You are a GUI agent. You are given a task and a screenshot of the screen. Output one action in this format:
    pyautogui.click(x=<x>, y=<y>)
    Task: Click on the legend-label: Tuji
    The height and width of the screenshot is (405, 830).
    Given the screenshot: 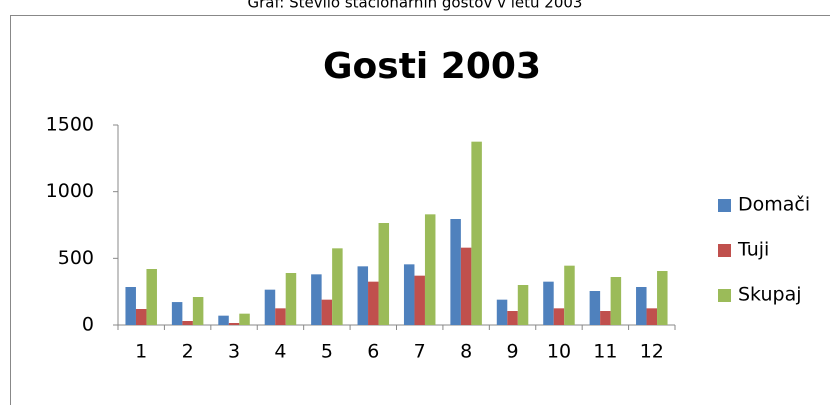 What is the action you would take?
    pyautogui.click(x=753, y=250)
    